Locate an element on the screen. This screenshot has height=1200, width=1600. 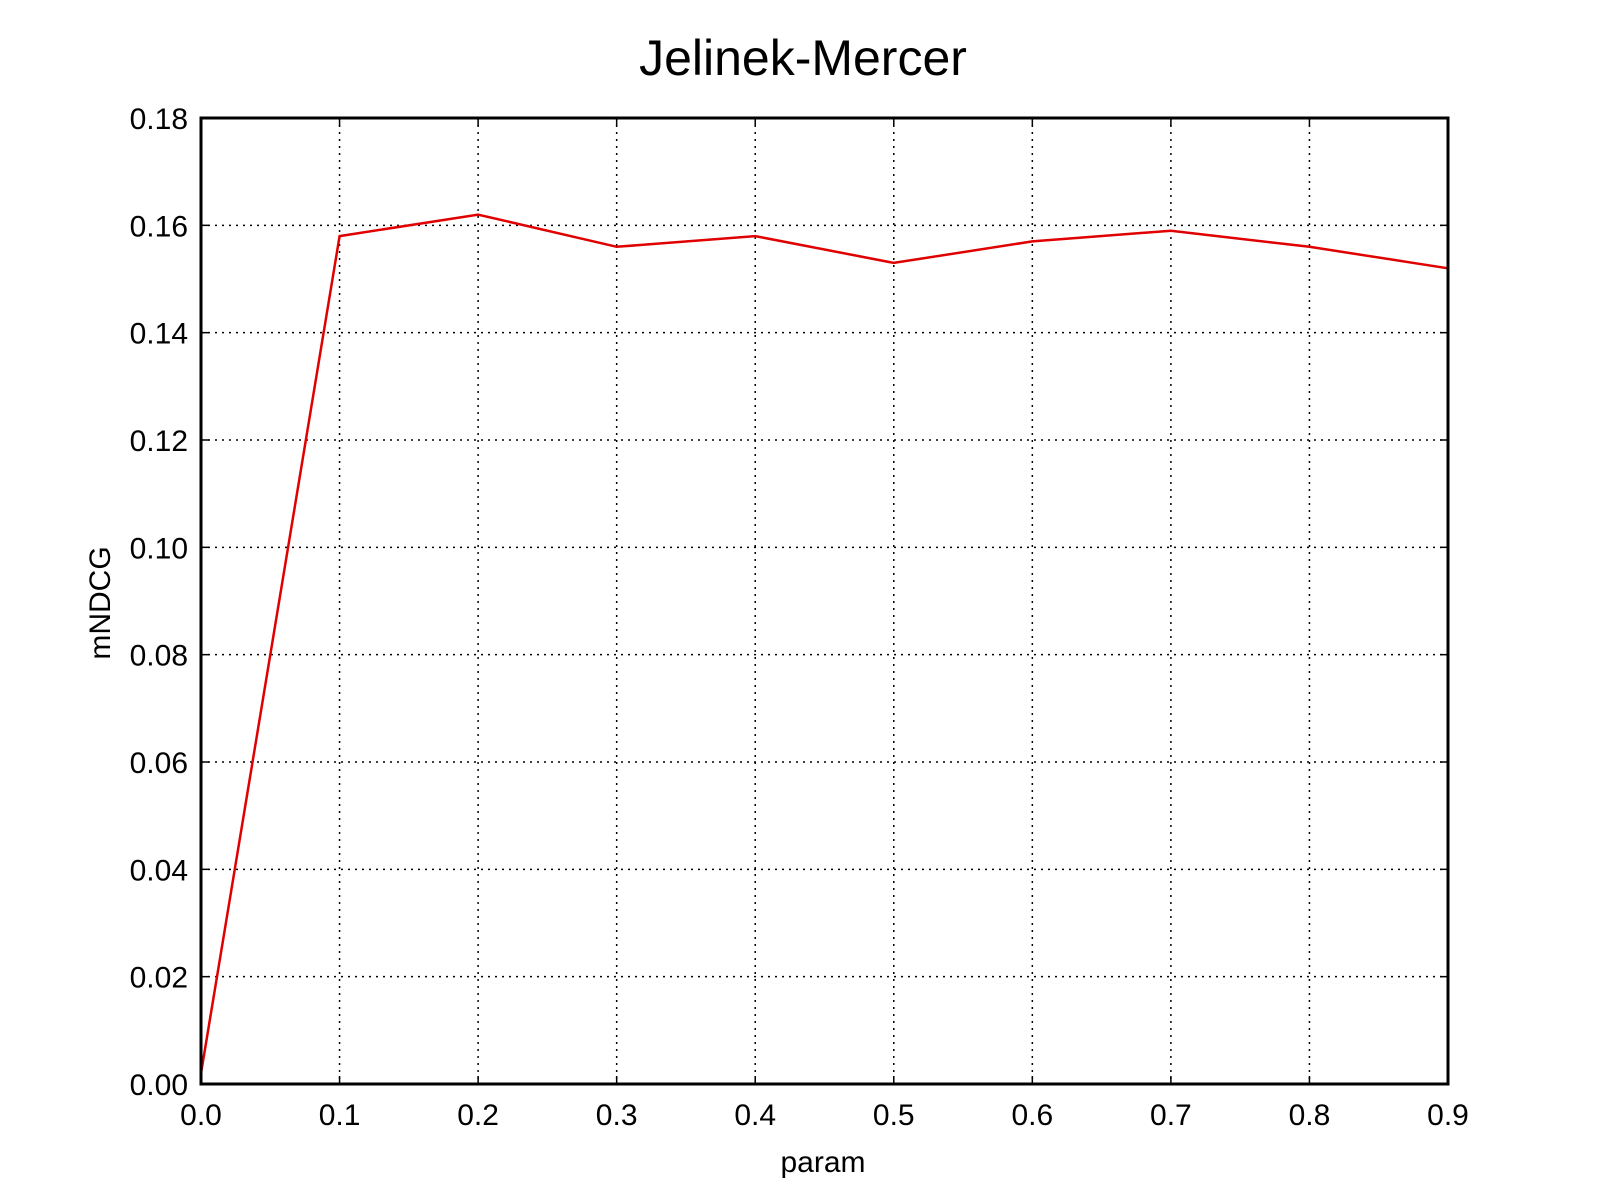
y-tick-labels: 0.00 0.02 0.04 0.06 0.08 0.10 0.12 0.14 0.16 0.18 is located at coordinates (159, 602).